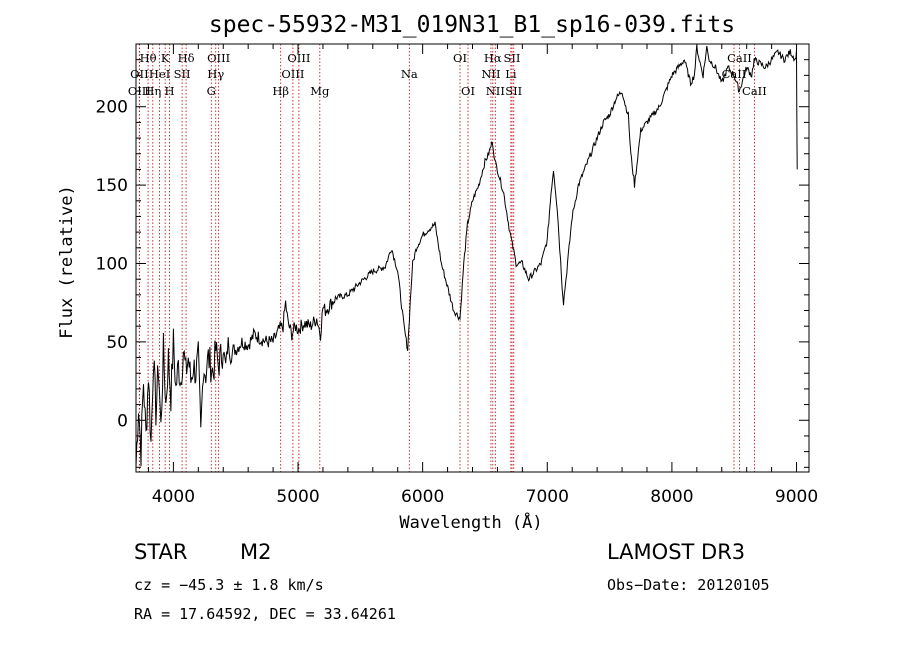 The width and height of the screenshot is (900, 649). Describe the element at coordinates (796, 497) in the screenshot. I see `x-tick-label: 9000` at that location.